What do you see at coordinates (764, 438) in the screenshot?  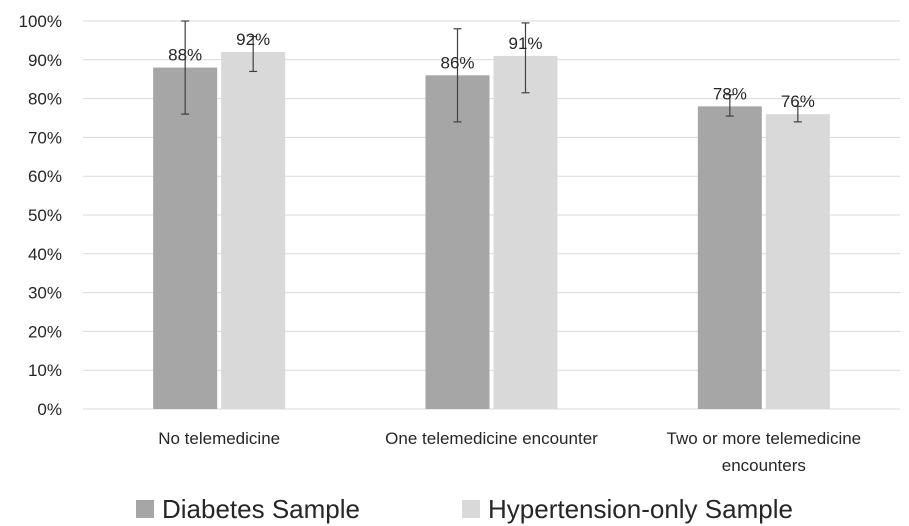 I see `category-label: Two or more telemedicine` at bounding box center [764, 438].